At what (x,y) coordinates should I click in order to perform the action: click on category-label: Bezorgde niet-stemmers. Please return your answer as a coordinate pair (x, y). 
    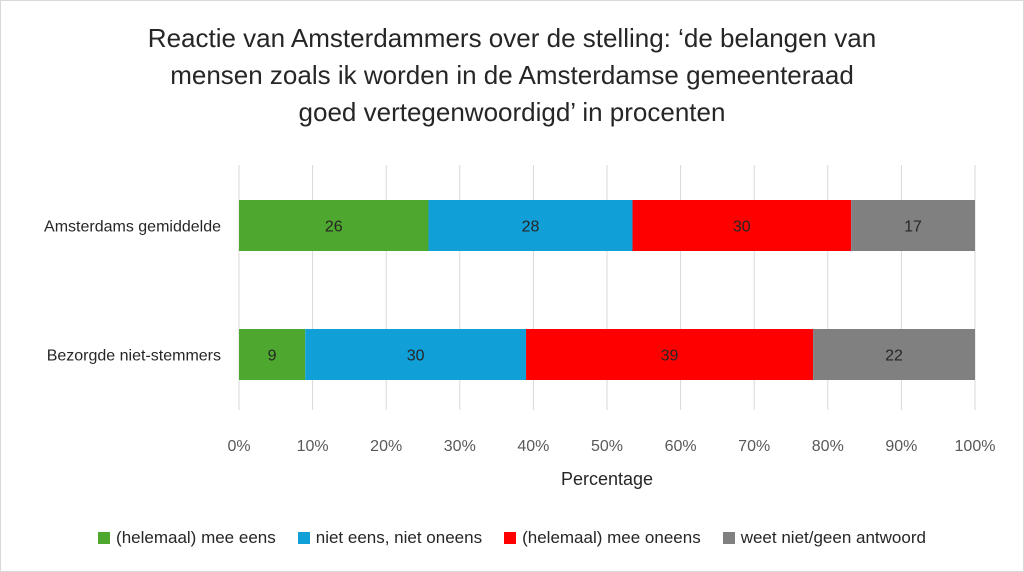
    Looking at the image, I should click on (134, 356).